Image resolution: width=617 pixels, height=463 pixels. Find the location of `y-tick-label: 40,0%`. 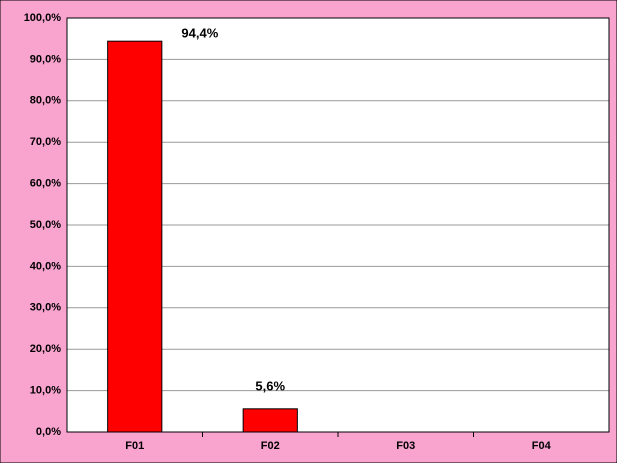

y-tick-label: 40,0% is located at coordinates (45, 266).